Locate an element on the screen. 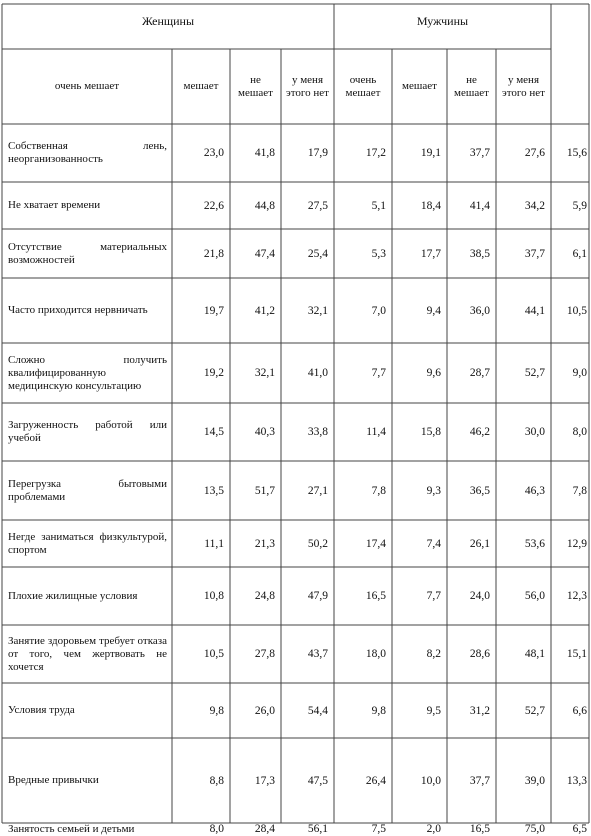 This screenshot has height=836, width=591. table-cell-value: 21,3 is located at coordinates (264, 543).